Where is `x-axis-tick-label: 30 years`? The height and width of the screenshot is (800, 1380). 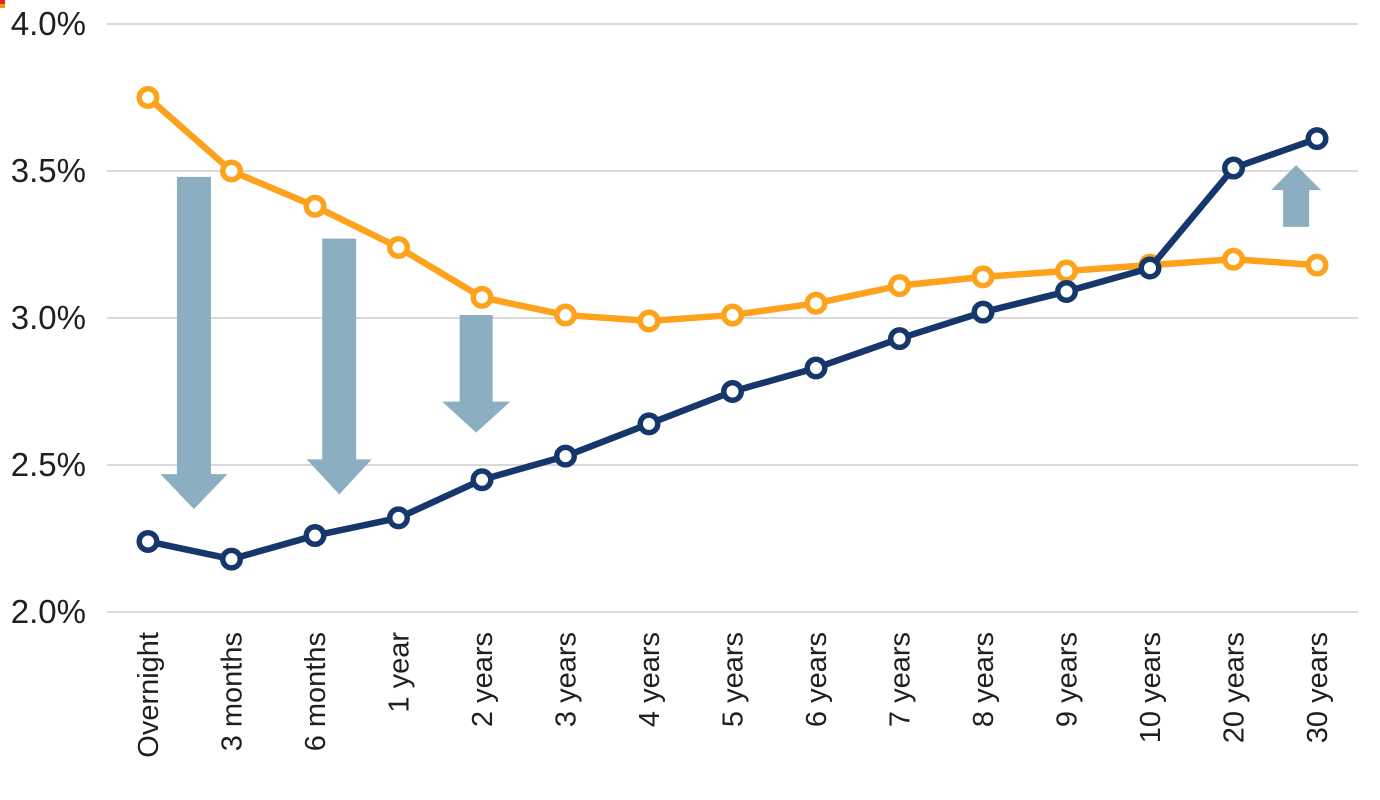 x-axis-tick-label: 30 years is located at coordinates (1318, 687).